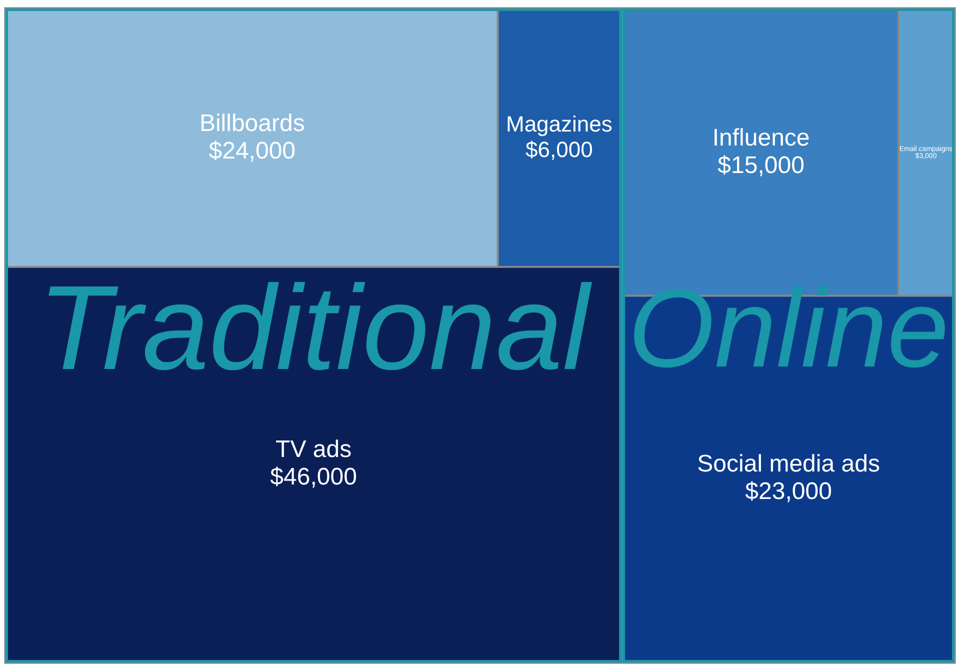  I want to click on data-label: $24,000, so click(252, 151).